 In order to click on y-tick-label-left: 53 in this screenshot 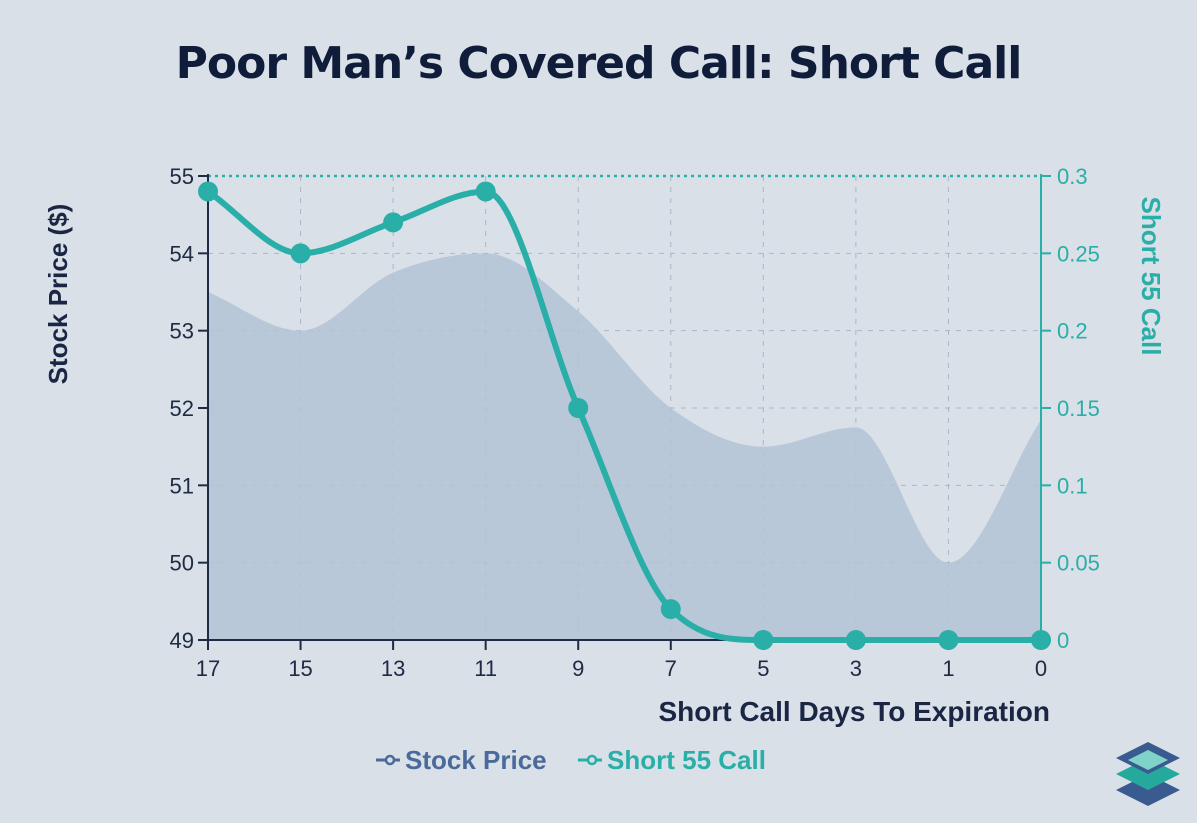, I will do `click(182, 331)`.